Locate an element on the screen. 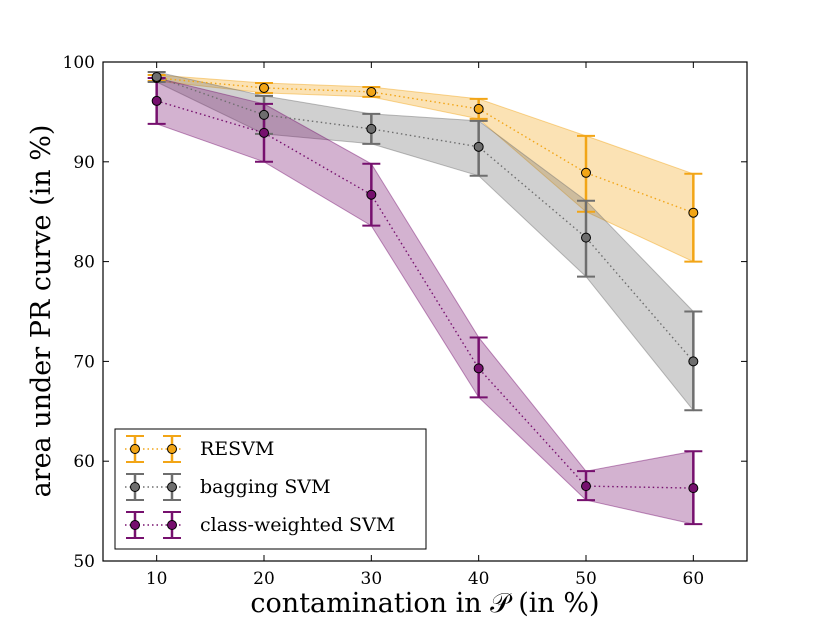  x-tick-label: 60 is located at coordinates (694, 579).